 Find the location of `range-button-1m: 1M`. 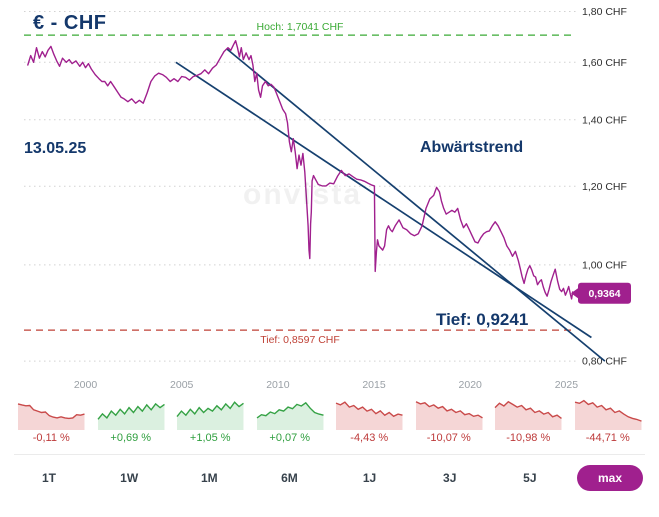

range-button-1m: 1M is located at coordinates (209, 478).